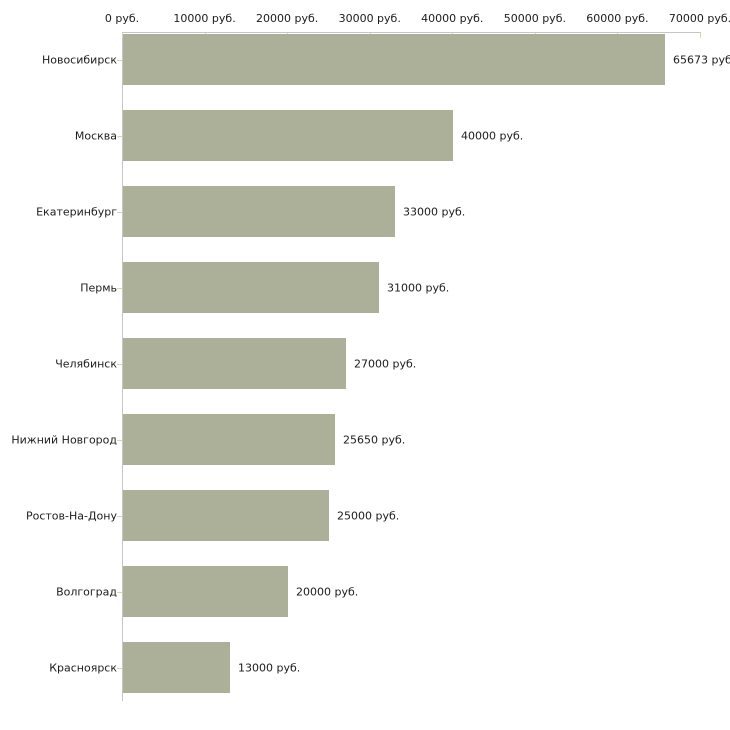 This screenshot has width=730, height=730. Describe the element at coordinates (86, 592) in the screenshot. I see `category-label: Волгоград` at that location.